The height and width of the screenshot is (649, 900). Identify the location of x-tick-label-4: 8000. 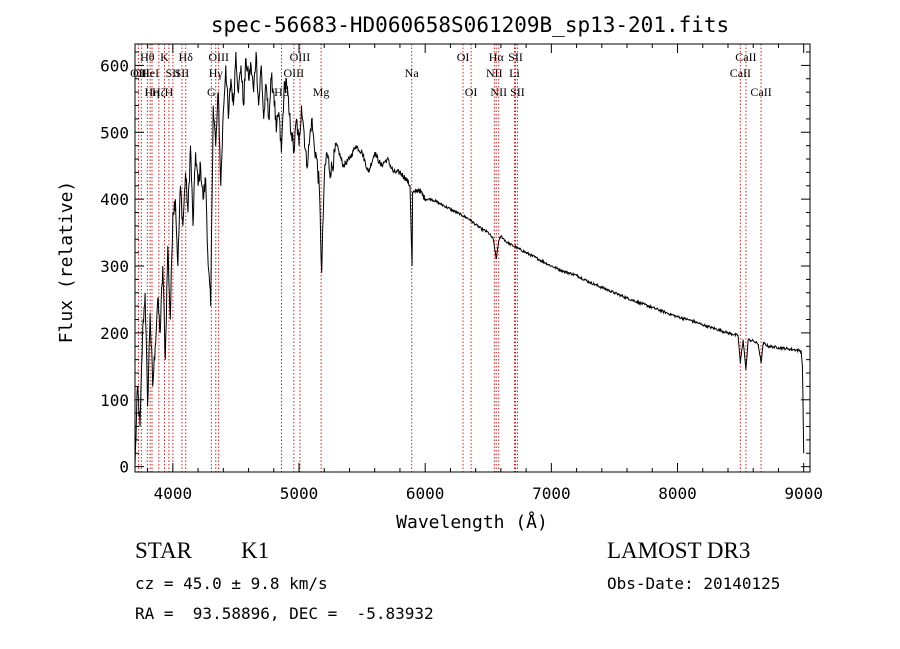
(677, 493).